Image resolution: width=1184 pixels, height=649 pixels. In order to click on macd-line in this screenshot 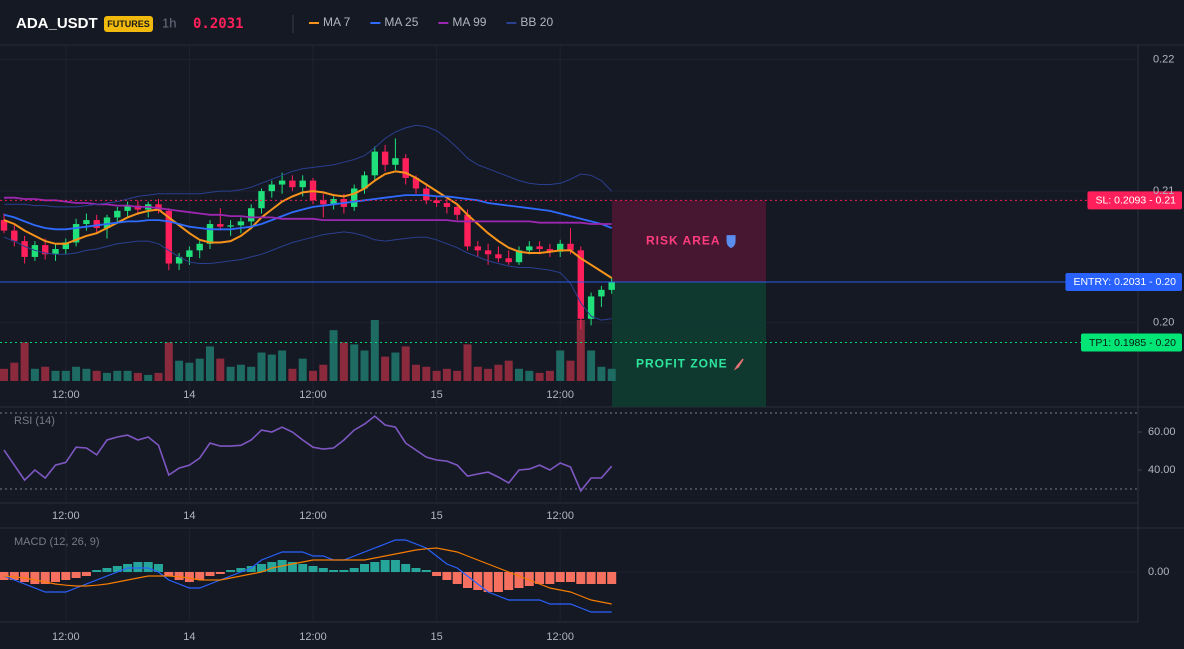, I will do `click(307, 576)`.